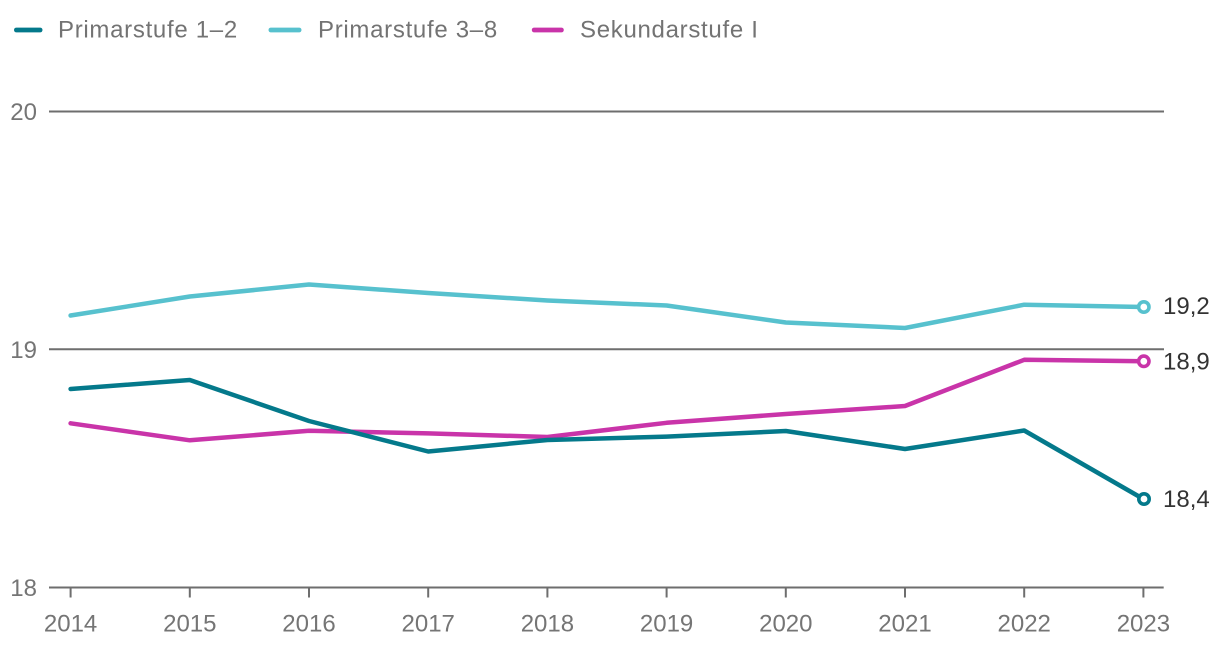 The image size is (1220, 659). What do you see at coordinates (669, 30) in the screenshot?
I see `svg-text: Sekundarstufe I` at bounding box center [669, 30].